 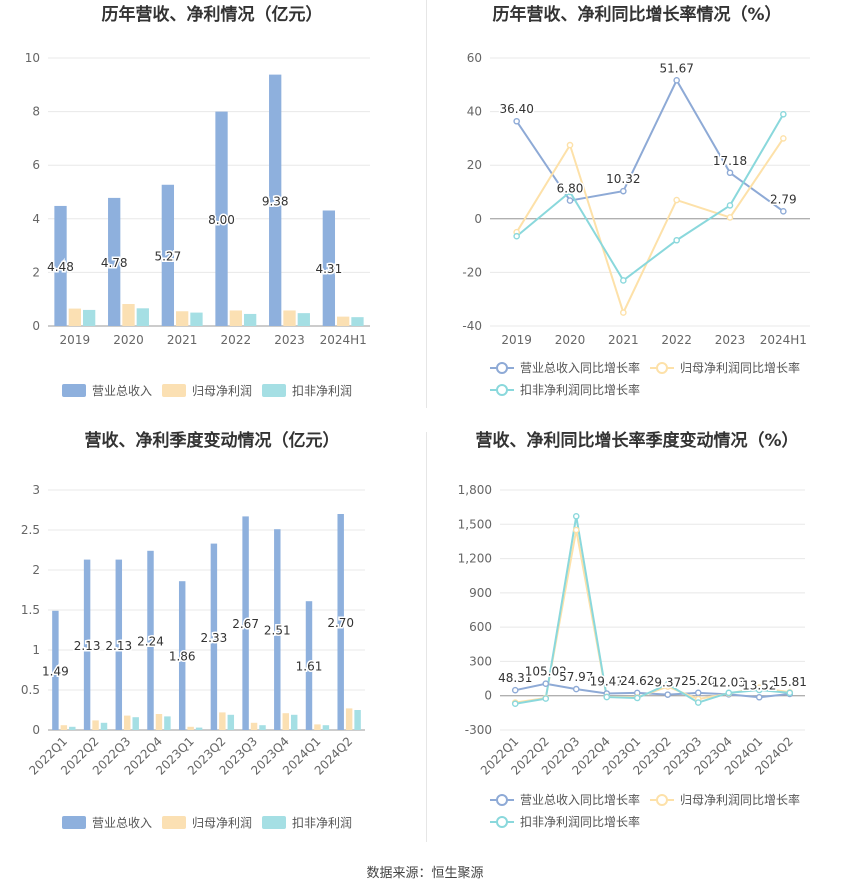 I want to click on bar-data-label: 2.51, so click(x=277, y=631).